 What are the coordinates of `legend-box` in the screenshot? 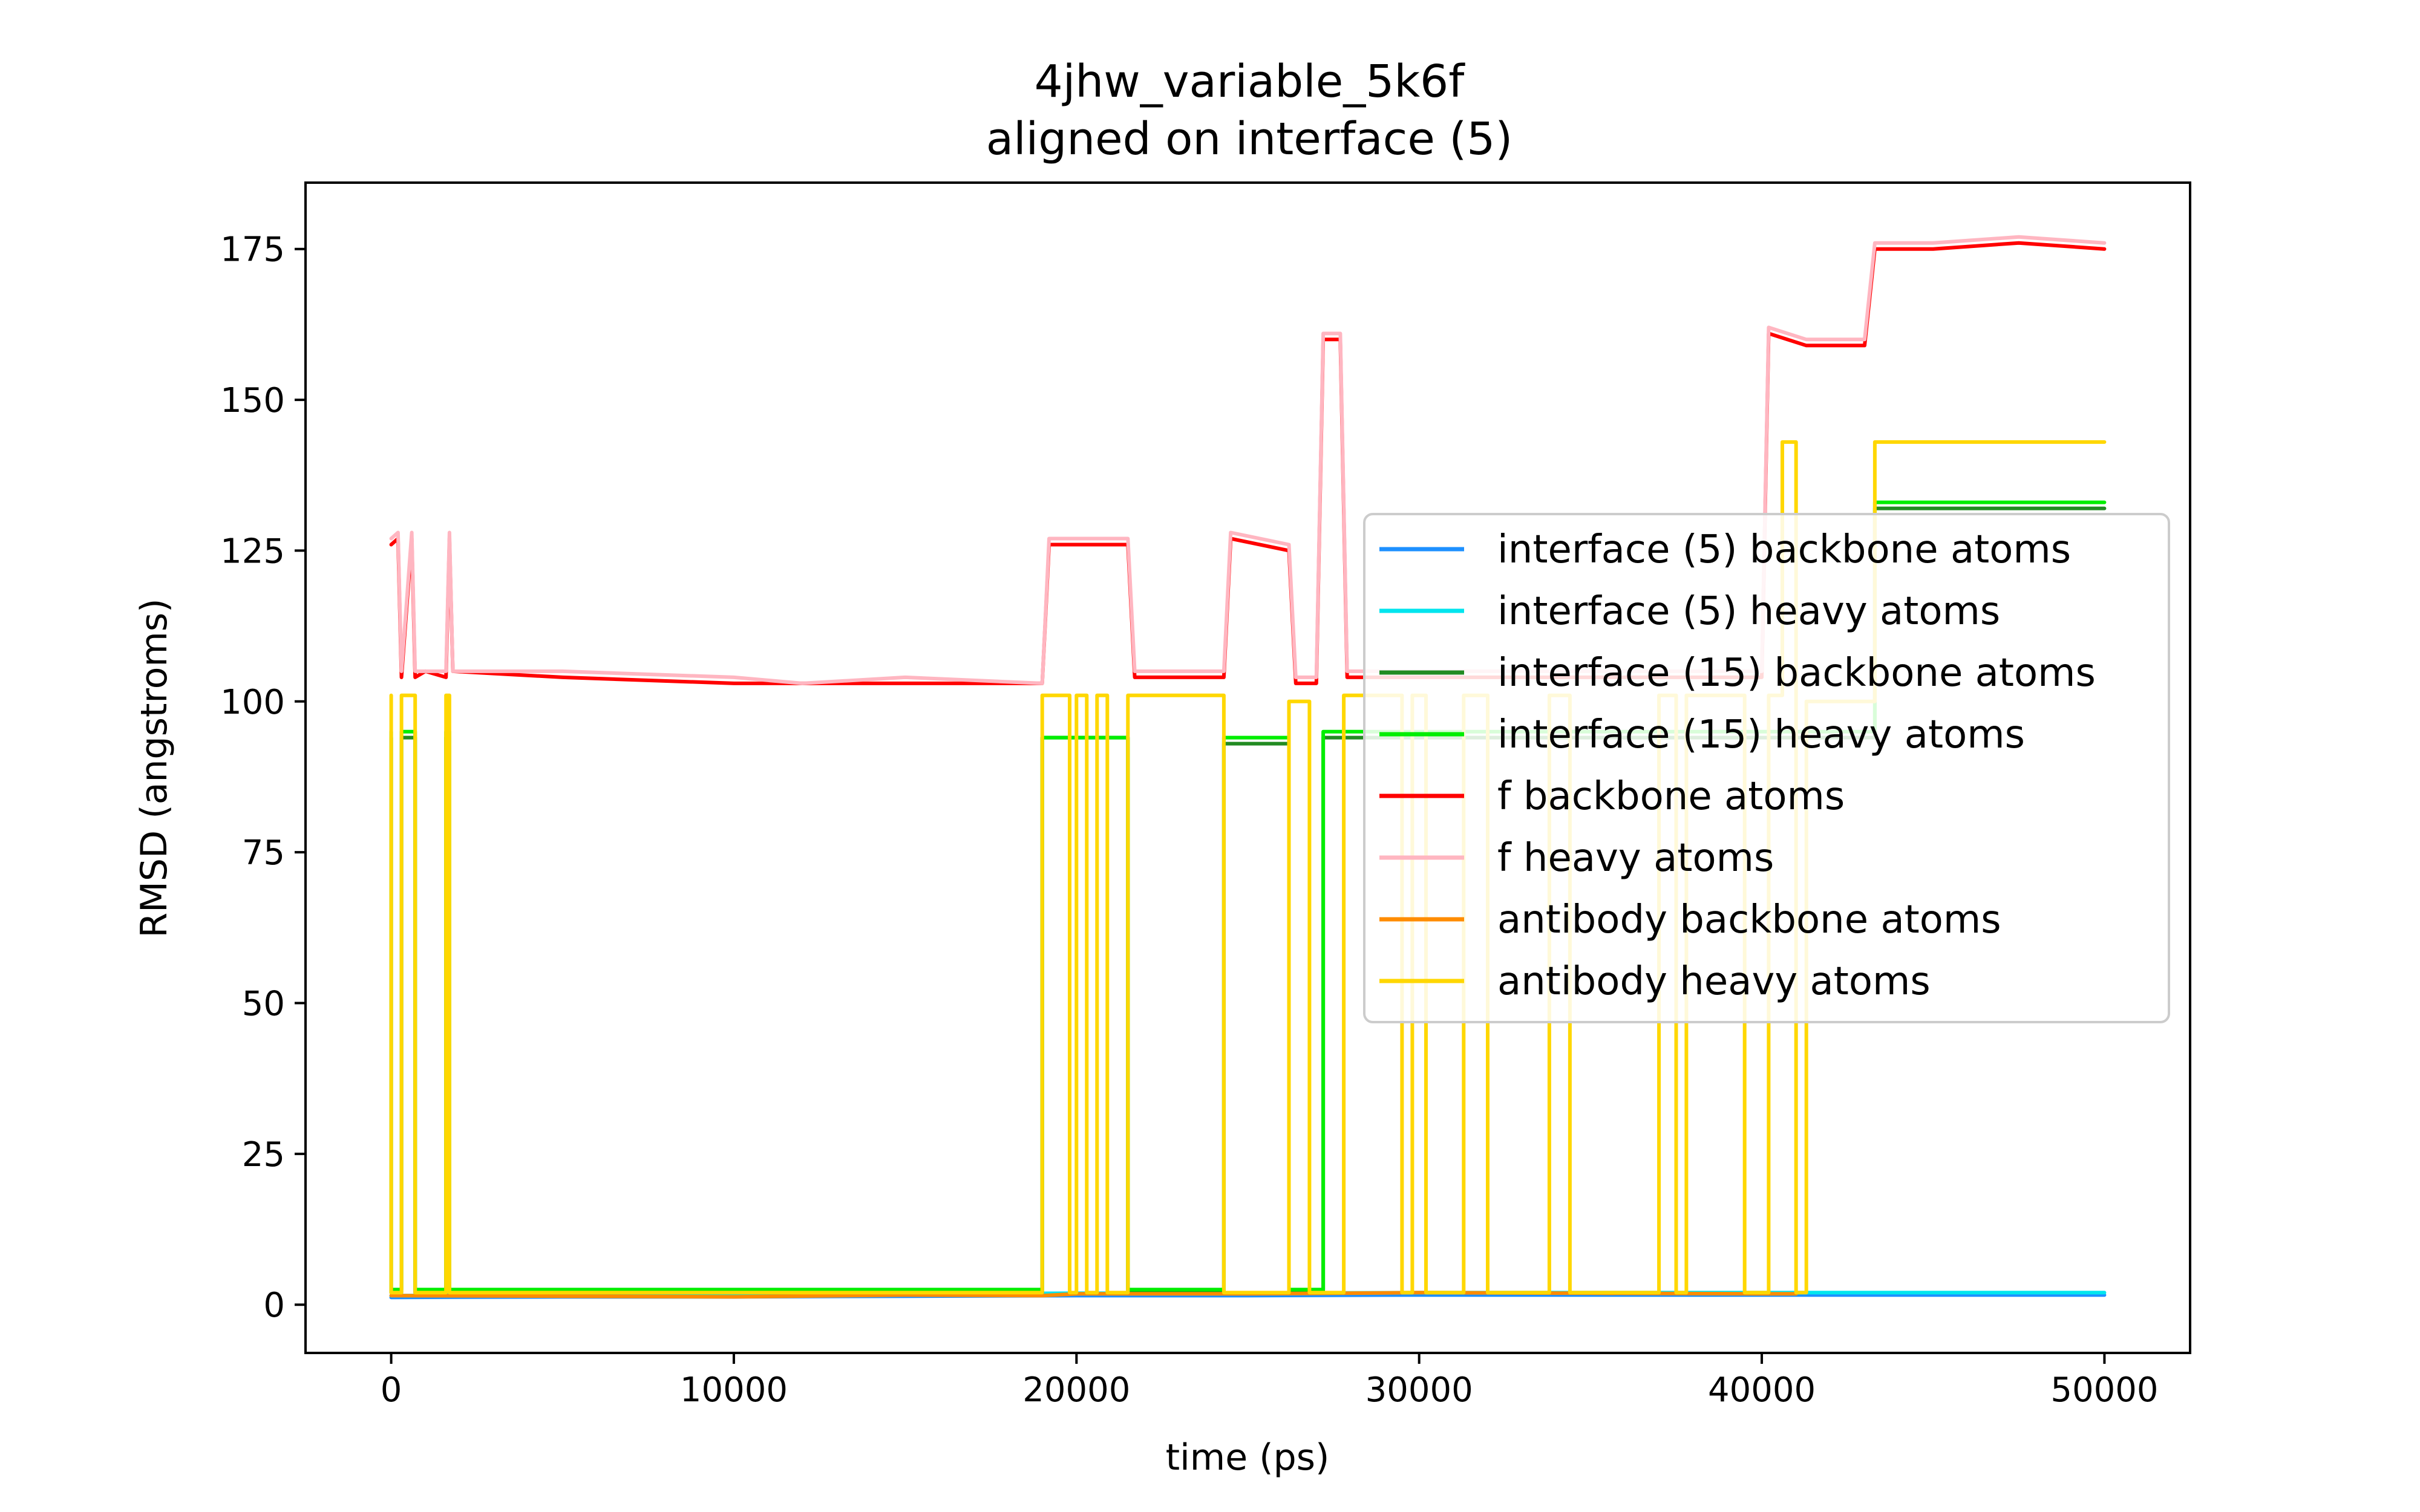 It's located at (1766, 768).